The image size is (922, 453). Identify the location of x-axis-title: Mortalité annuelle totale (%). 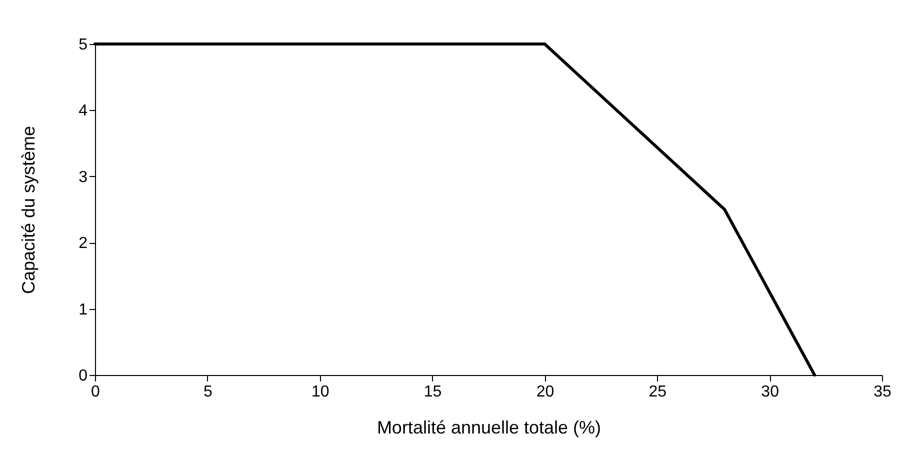
(489, 428).